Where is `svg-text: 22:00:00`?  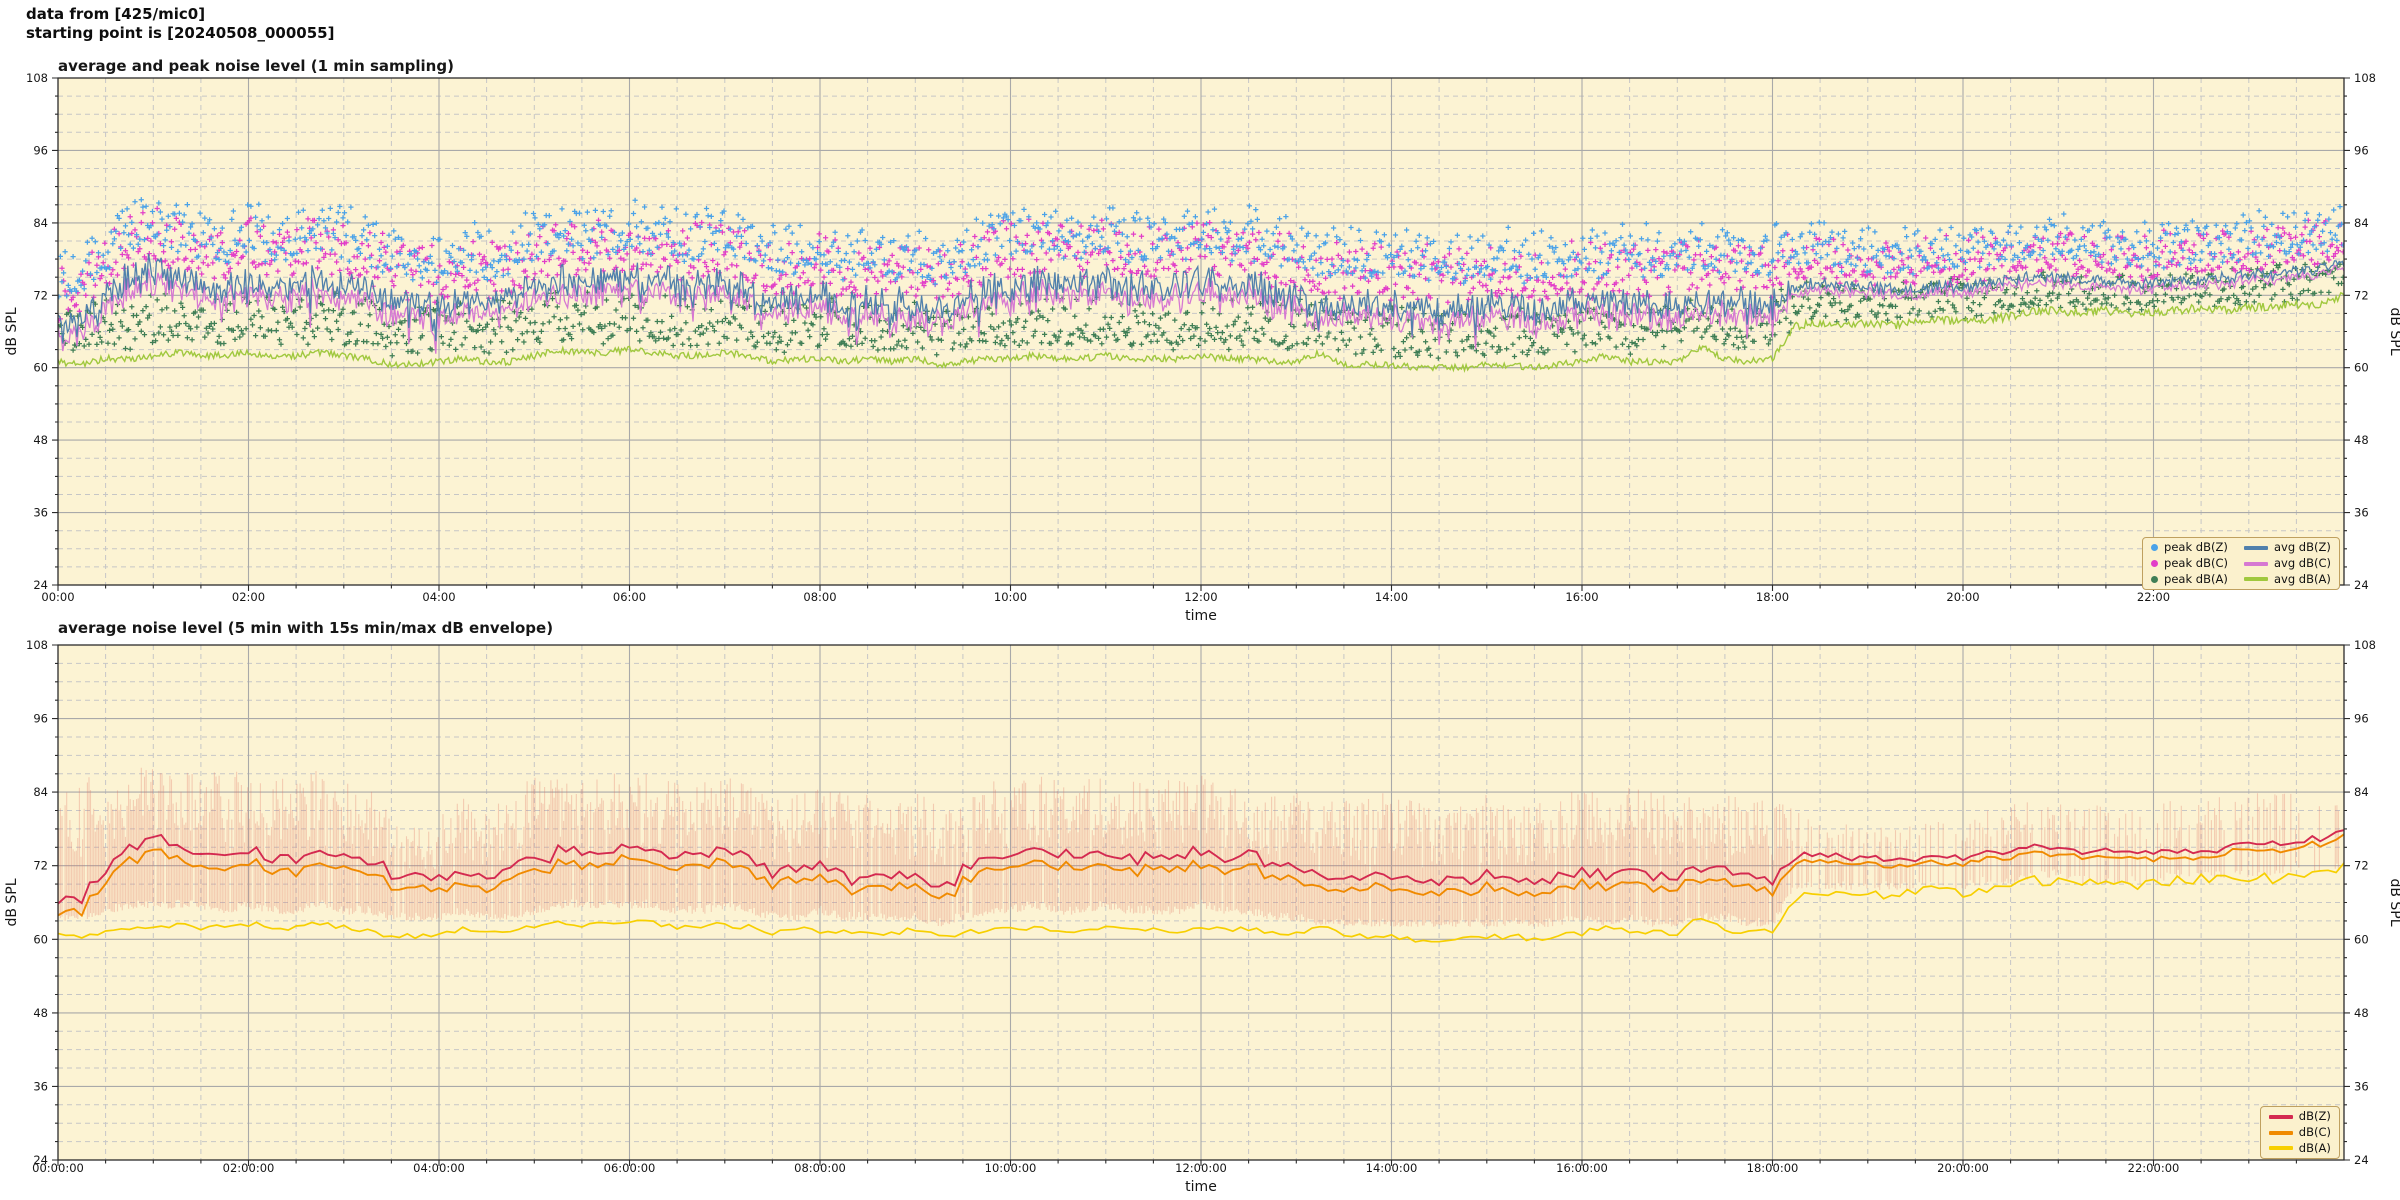 svg-text: 22:00:00 is located at coordinates (2154, 1168).